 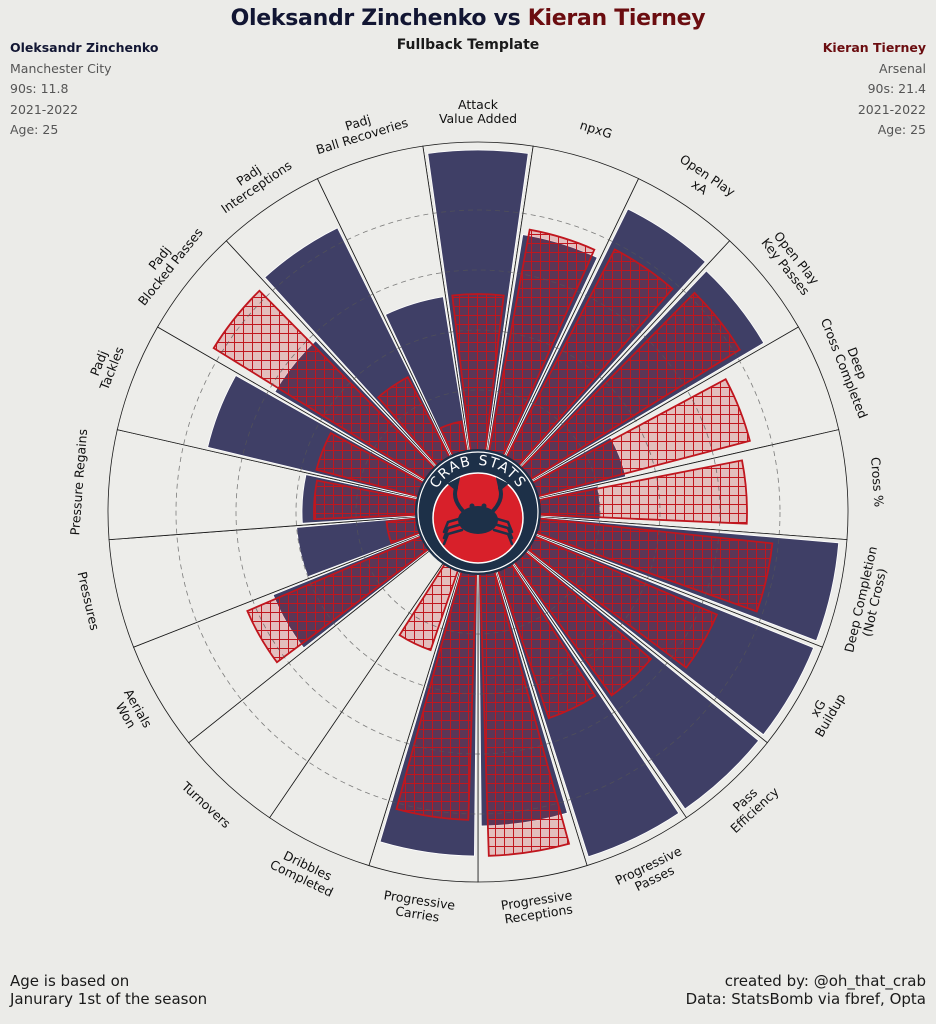 What do you see at coordinates (61, 68) in the screenshot?
I see `player1-team: Manchester City` at bounding box center [61, 68].